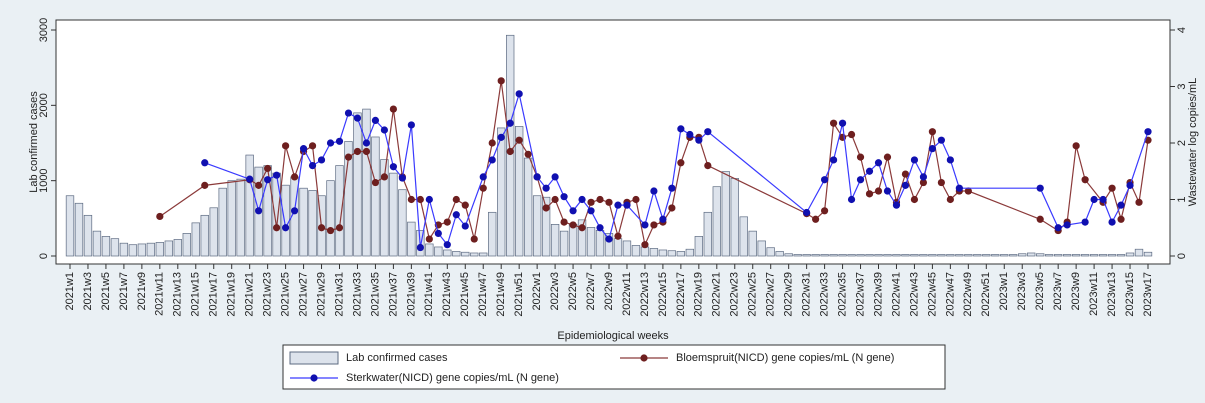  What do you see at coordinates (1058, 291) in the screenshot?
I see `x-tick-label: 2023w7` at bounding box center [1058, 291].